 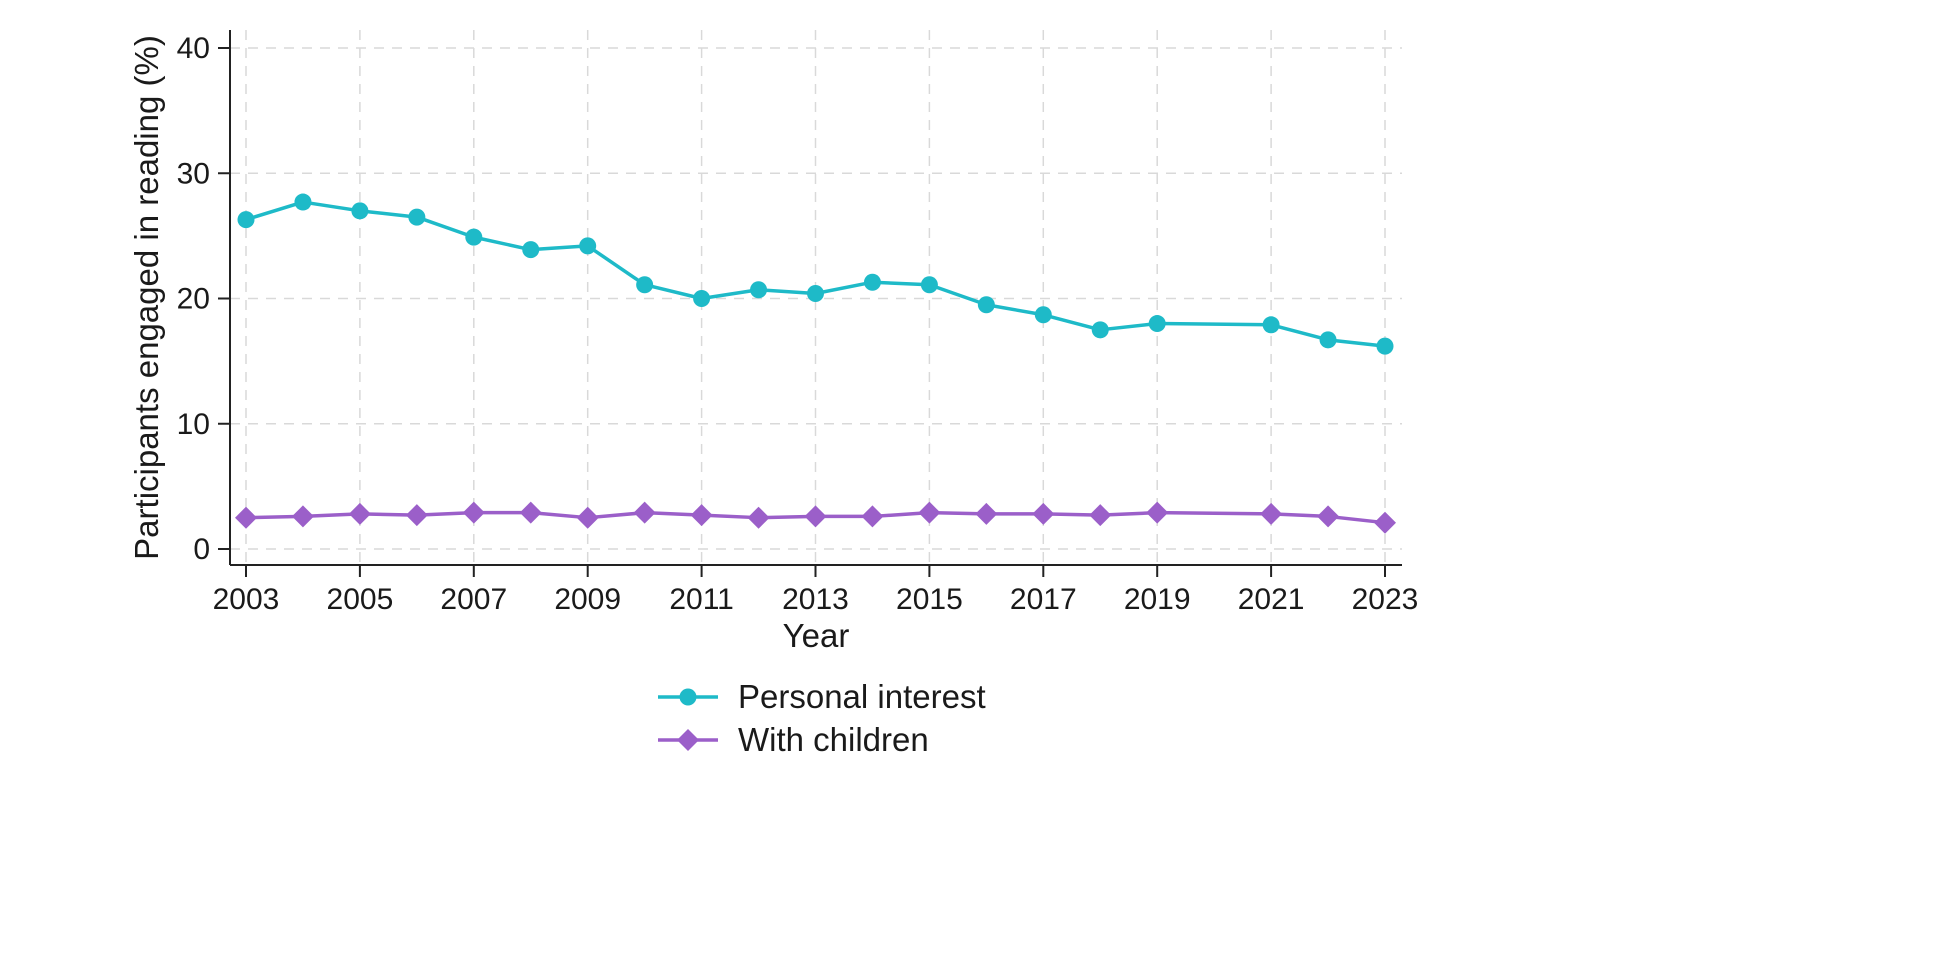 What do you see at coordinates (815, 599) in the screenshot?
I see `x-tick-label: 2013` at bounding box center [815, 599].